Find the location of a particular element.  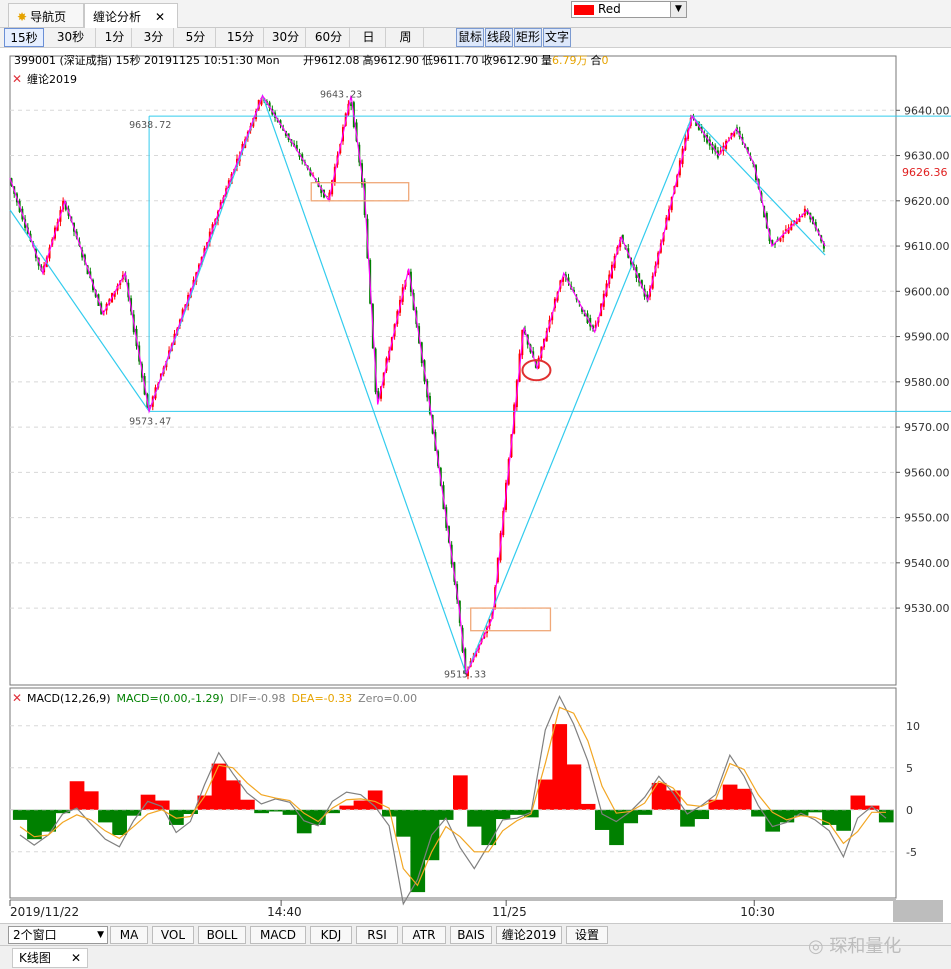

period-button-1: 30秒 is located at coordinates (71, 37).